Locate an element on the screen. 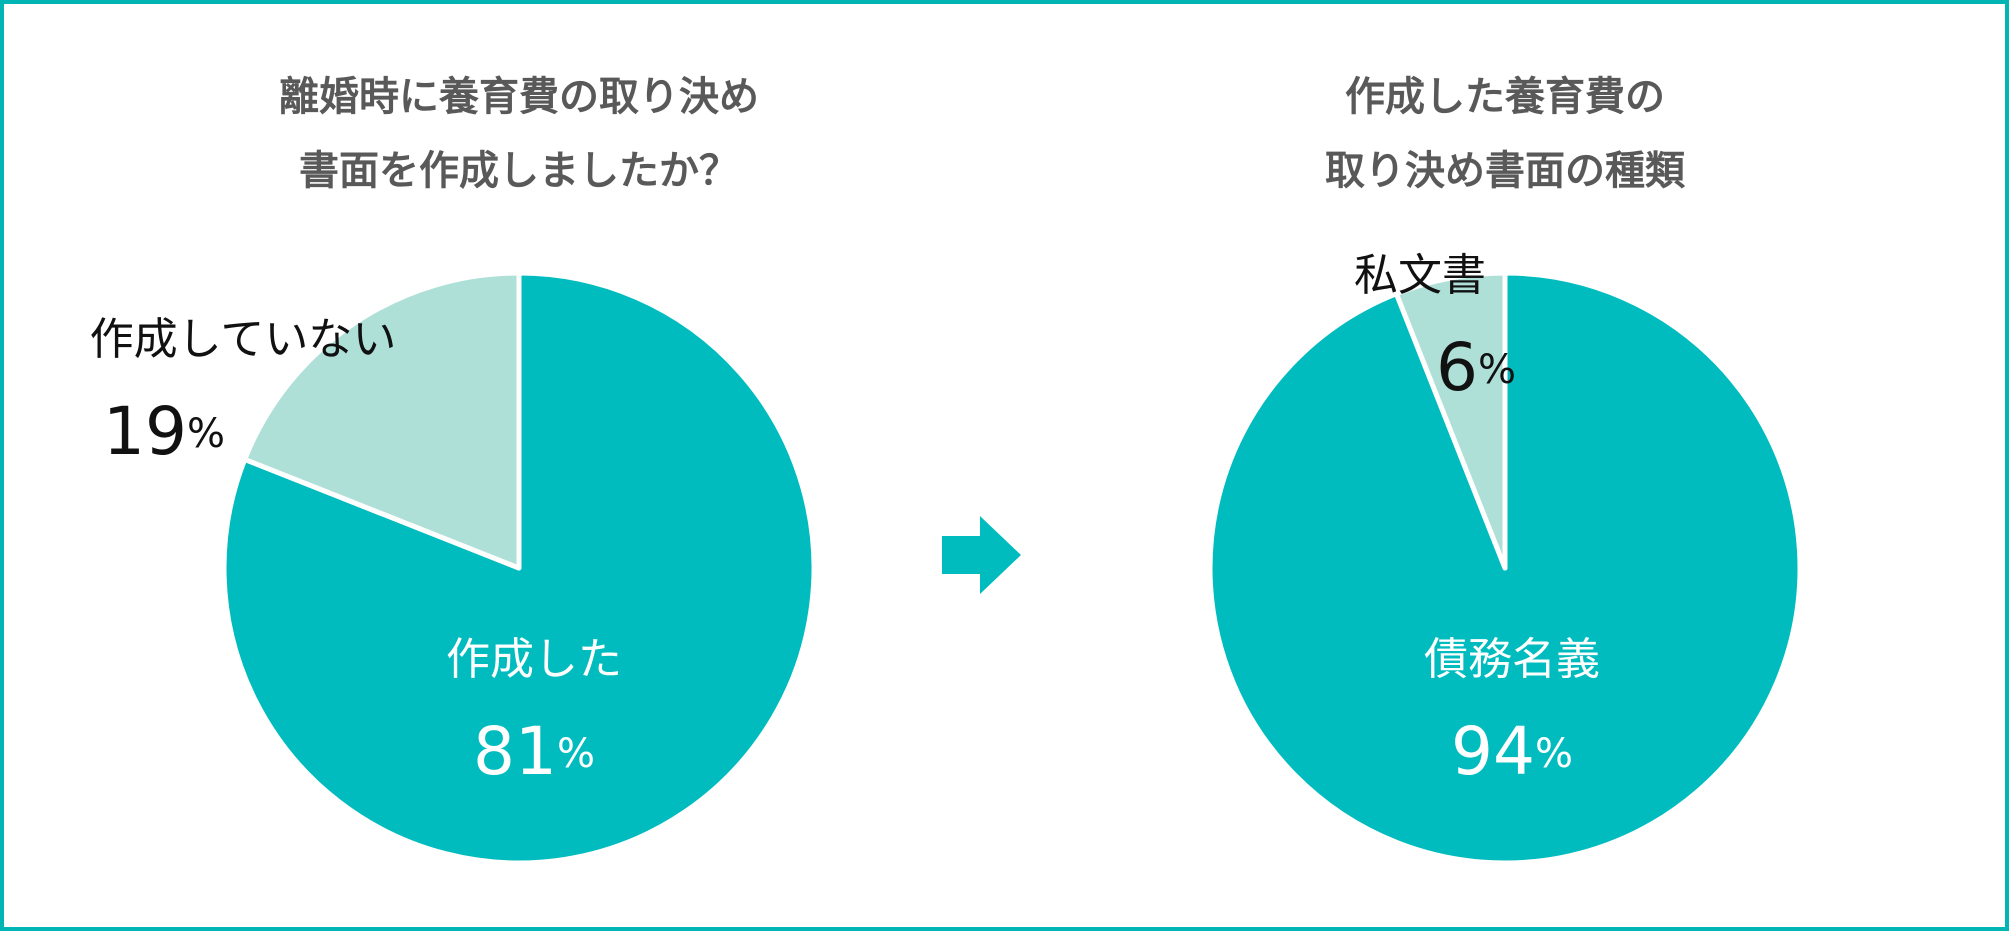 The image size is (2009, 931). value-label: 19% is located at coordinates (164, 431).